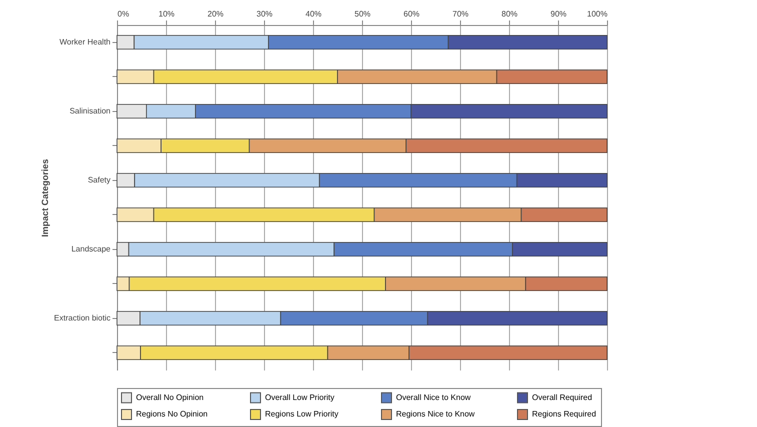 The height and width of the screenshot is (427, 757). I want to click on x-tick-label: 30%, so click(264, 14).